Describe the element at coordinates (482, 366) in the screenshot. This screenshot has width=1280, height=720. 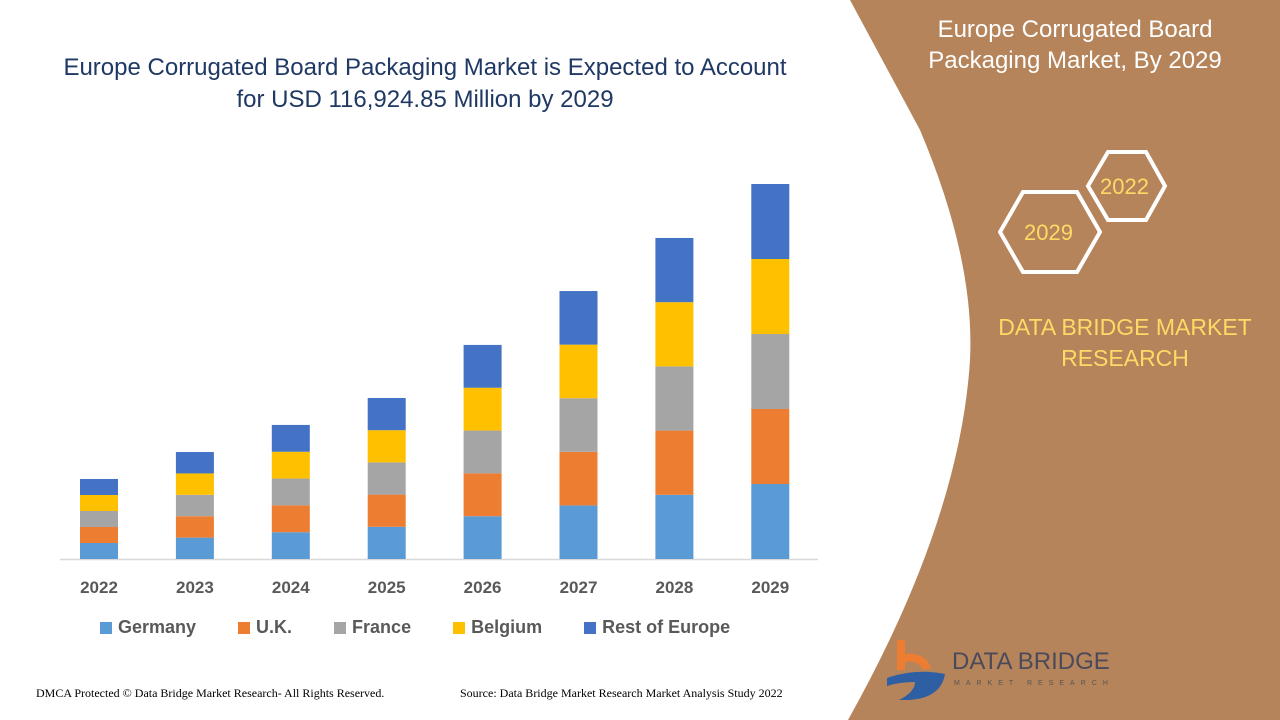
I see `bar-2026-rest-of-europe` at that location.